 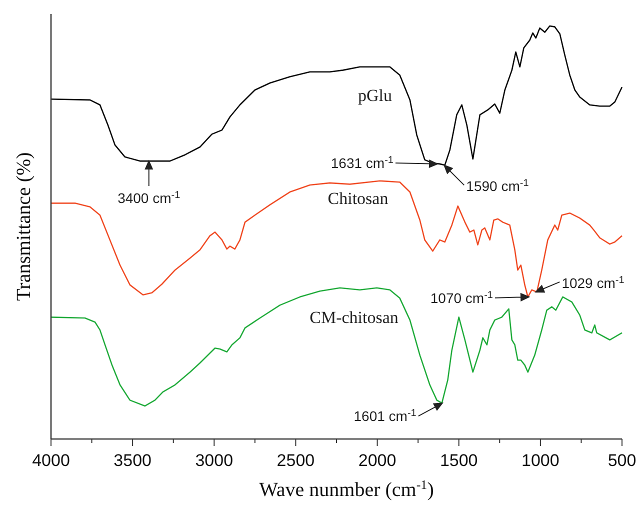 I want to click on annotation: 1070 cm$^{-1}$, so click(x=462, y=297).